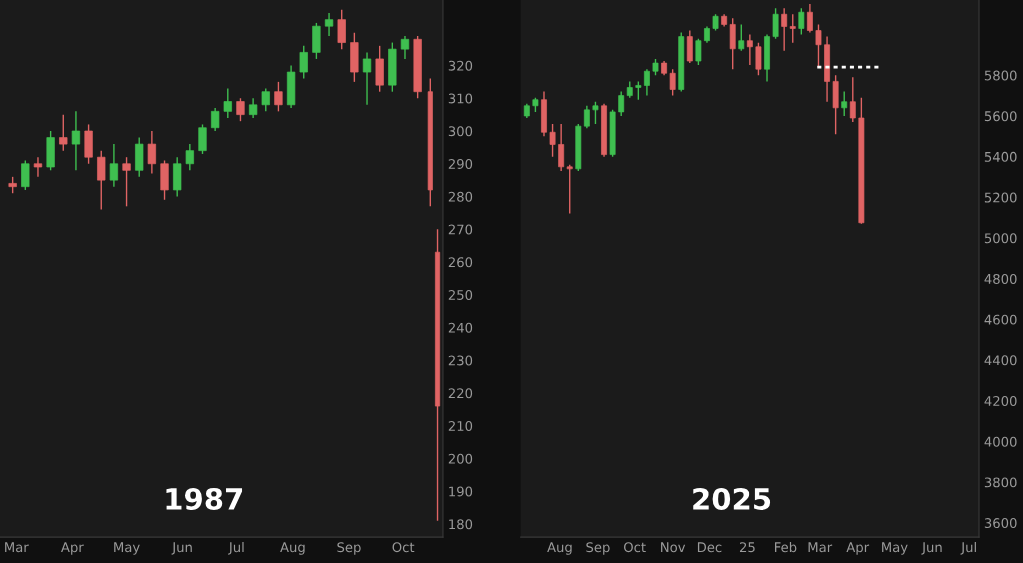 Image resolution: width=1023 pixels, height=563 pixels. Describe the element at coordinates (1000, 197) in the screenshot. I see `y-tick-label: 5200` at that location.